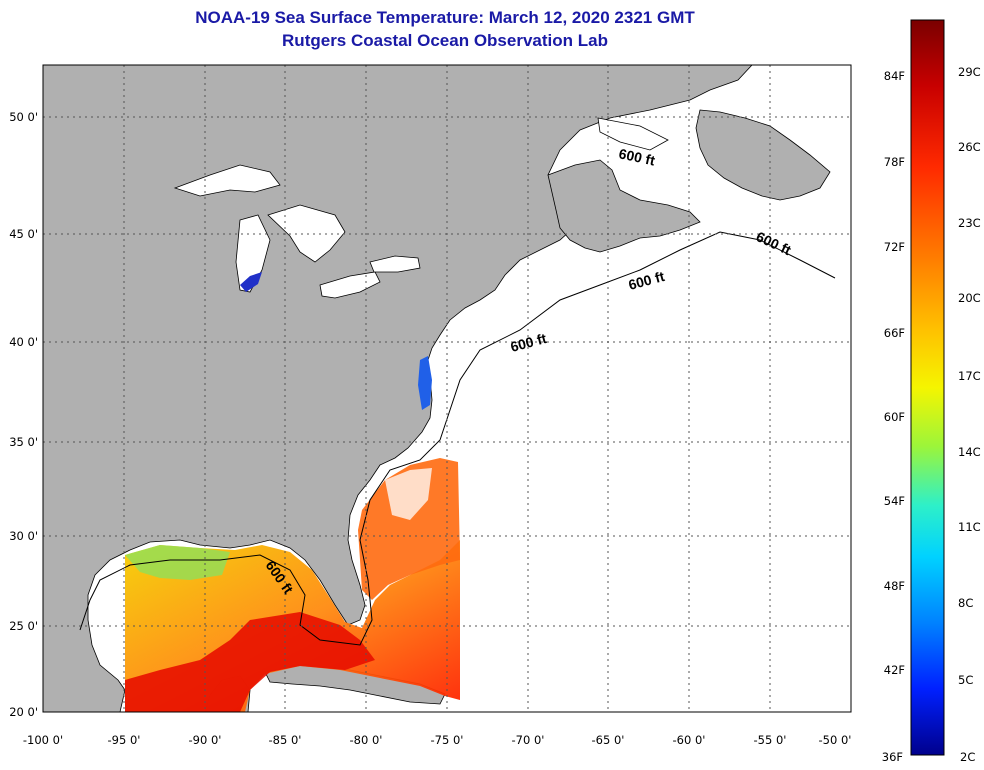 The height and width of the screenshot is (770, 984). I want to click on sst-atlantic-cloud, so click(408, 494).